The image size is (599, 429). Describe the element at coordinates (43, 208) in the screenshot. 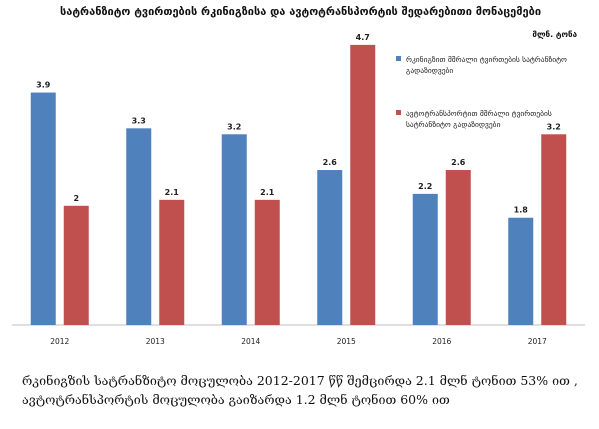

I see `bar-rail-2012` at that location.